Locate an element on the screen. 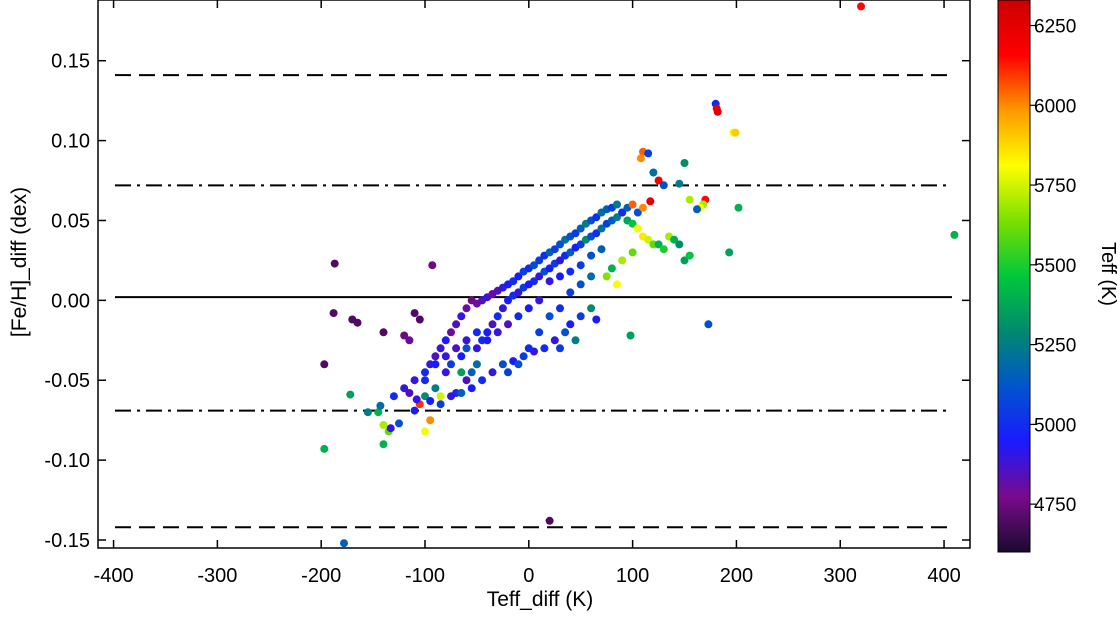 This screenshot has height=620, width=1120. x-tick-label: 200 is located at coordinates (736, 576).